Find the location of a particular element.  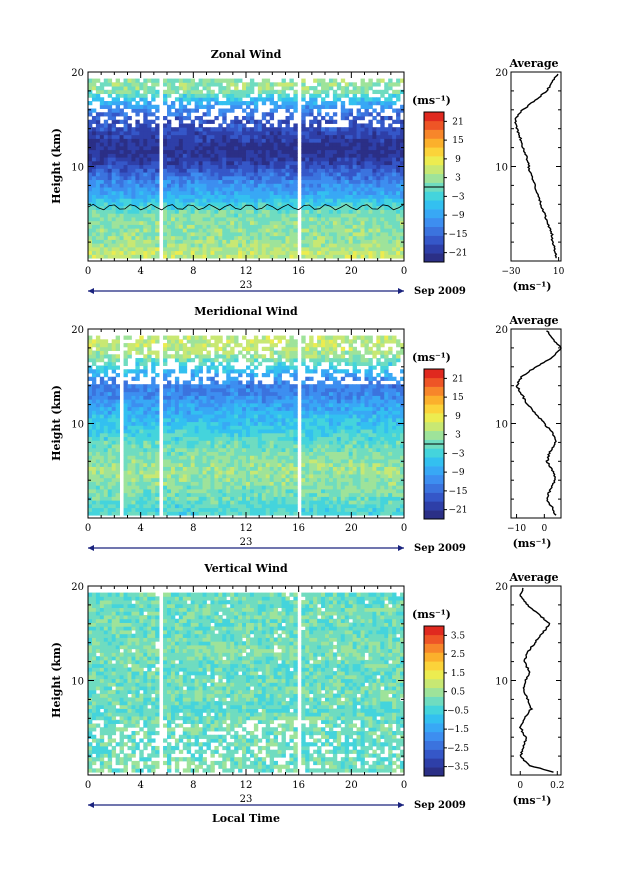

colorbar-tick-label: −3 is located at coordinates (458, 197).